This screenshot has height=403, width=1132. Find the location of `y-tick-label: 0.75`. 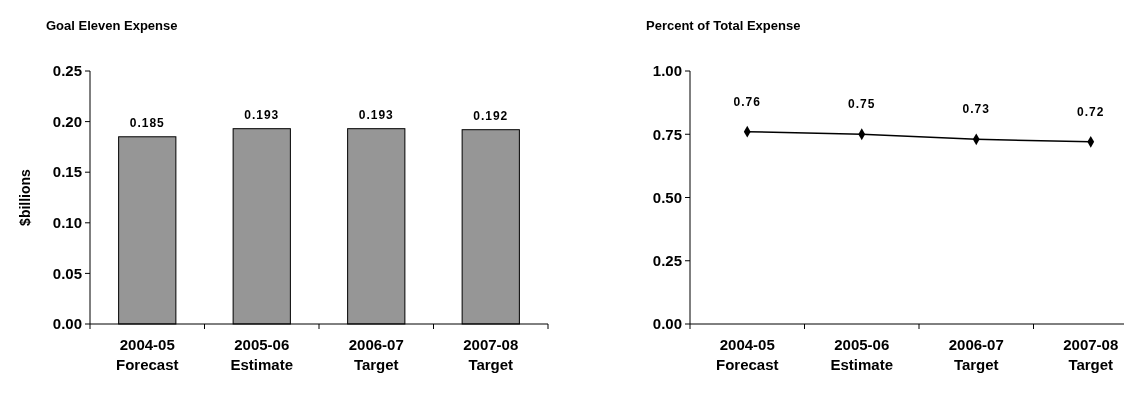

y-tick-label: 0.75 is located at coordinates (667, 134).